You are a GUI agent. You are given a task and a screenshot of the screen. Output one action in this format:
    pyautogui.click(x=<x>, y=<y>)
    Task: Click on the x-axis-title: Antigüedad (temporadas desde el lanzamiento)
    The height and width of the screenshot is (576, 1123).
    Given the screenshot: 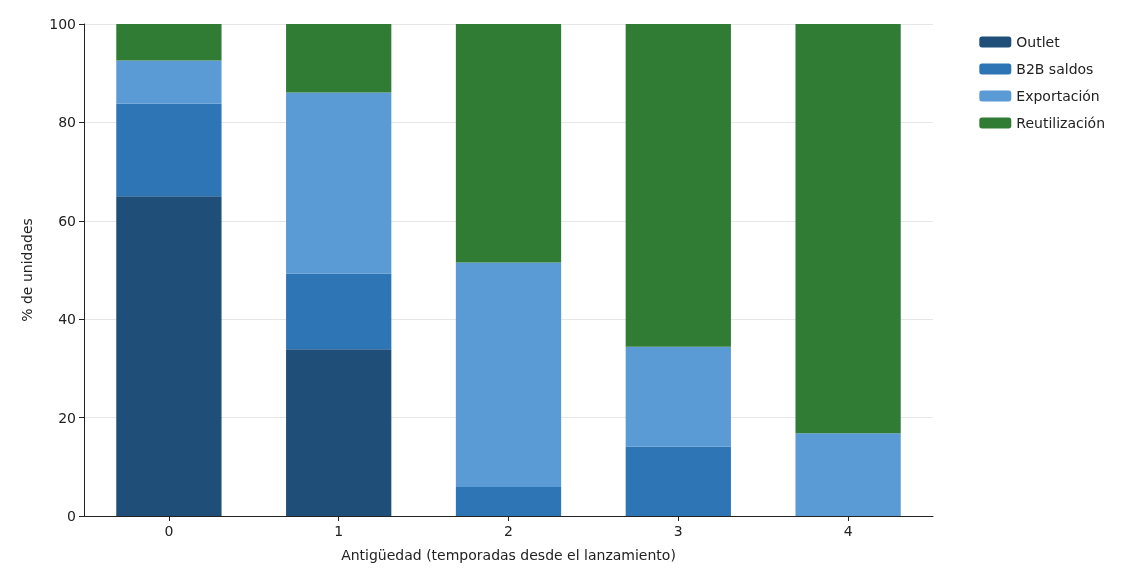 What is the action you would take?
    pyautogui.click(x=508, y=555)
    